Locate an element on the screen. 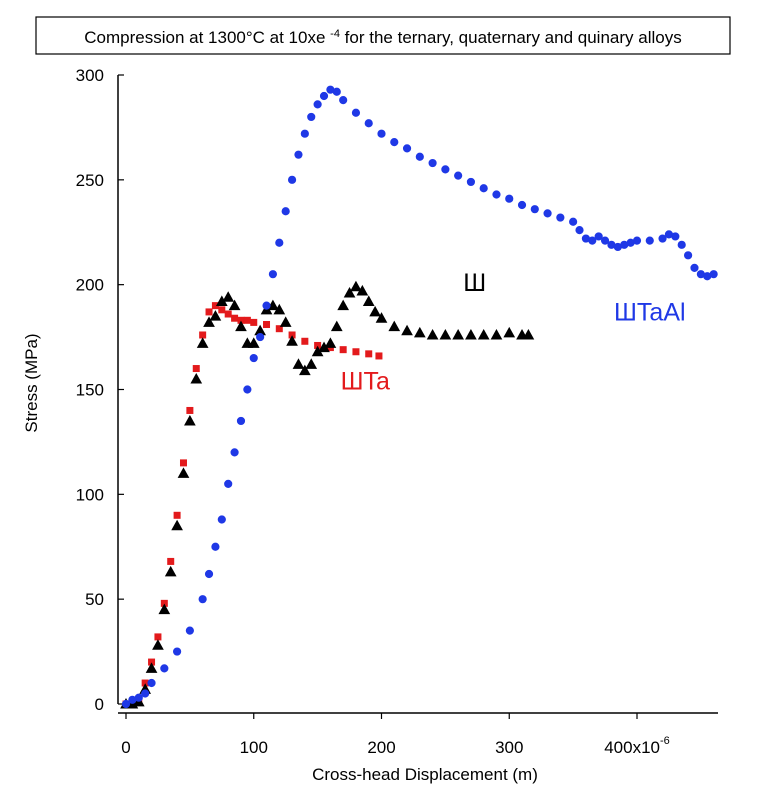 Image resolution: width=771 pixels, height=806 pixels. chart-title-superscript: -4 is located at coordinates (335, 34).